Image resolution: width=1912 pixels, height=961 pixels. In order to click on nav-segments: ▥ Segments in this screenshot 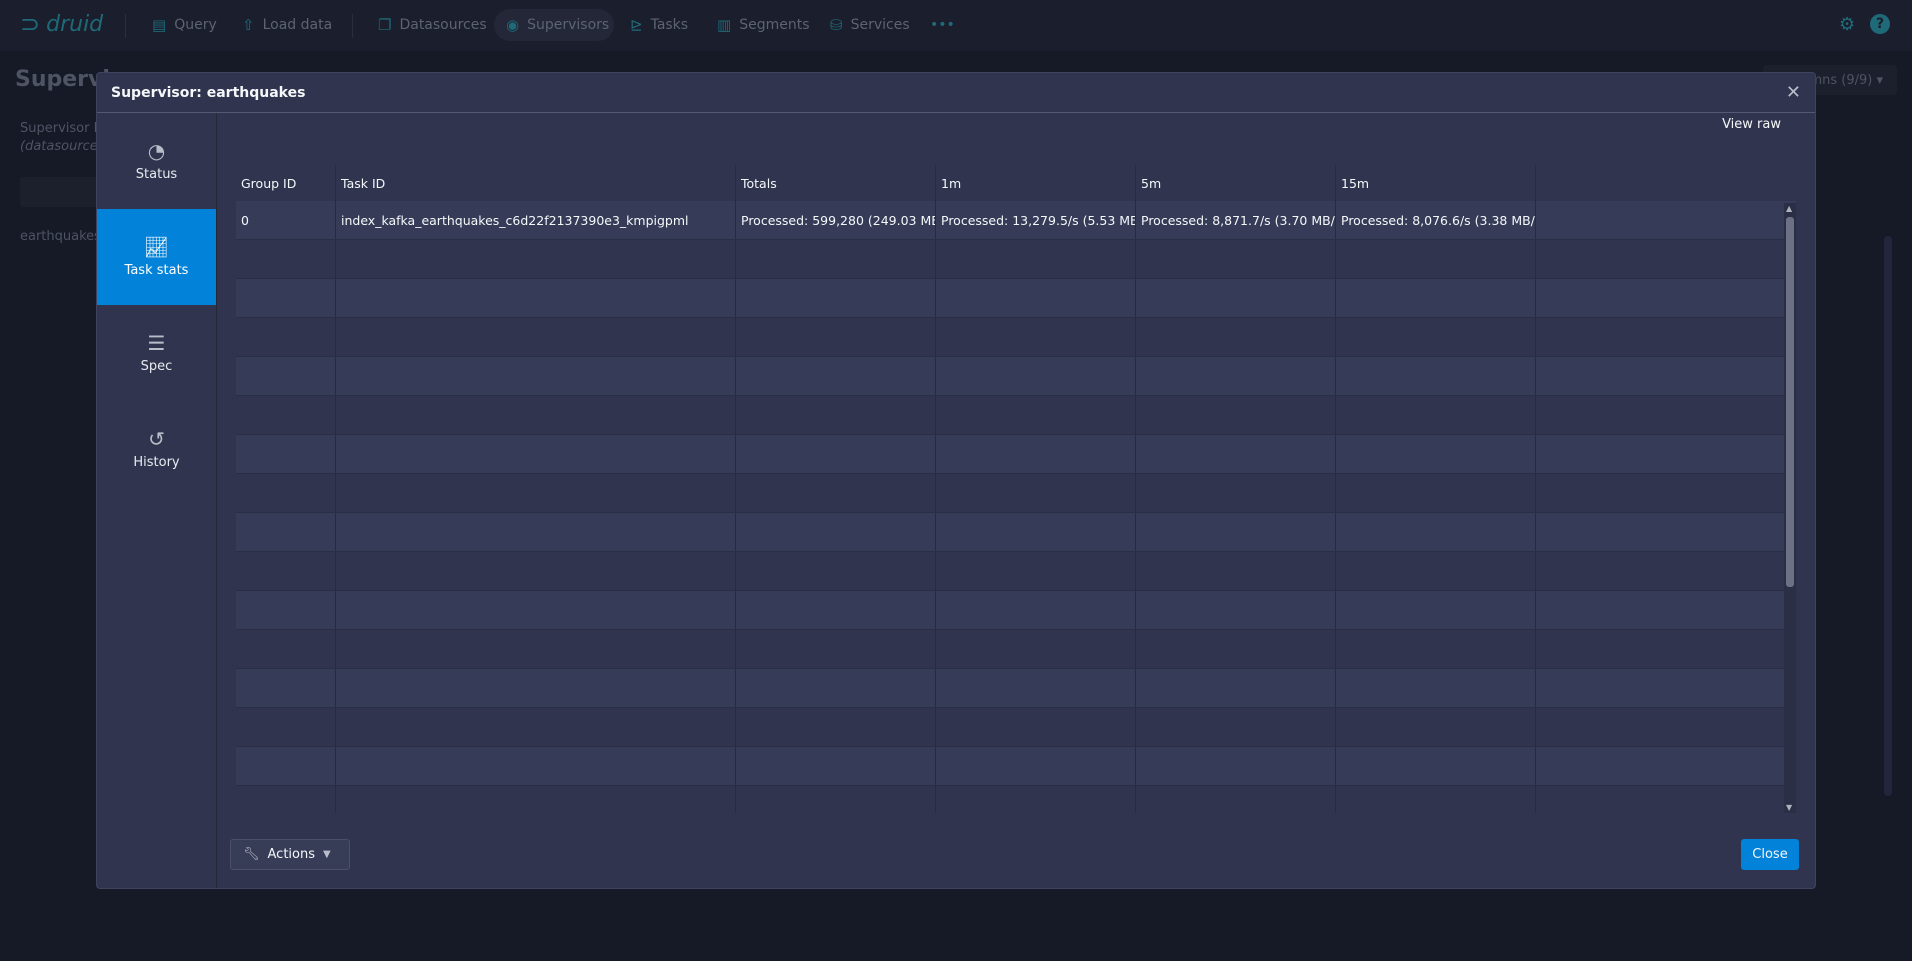, I will do `click(763, 25)`.